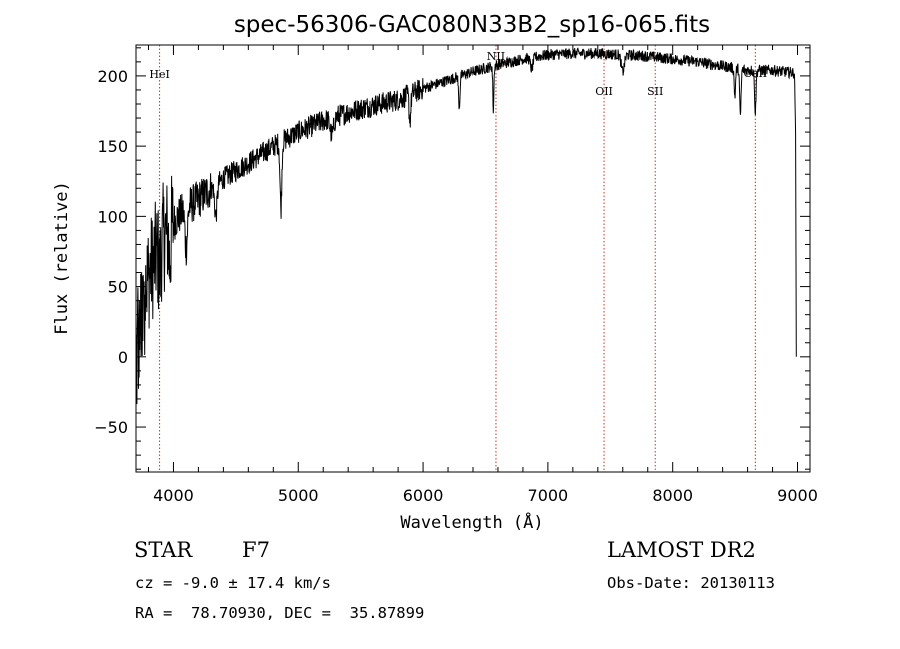 The image size is (900, 649). Describe the element at coordinates (298, 495) in the screenshot. I see `x-tick-label: 5000` at that location.